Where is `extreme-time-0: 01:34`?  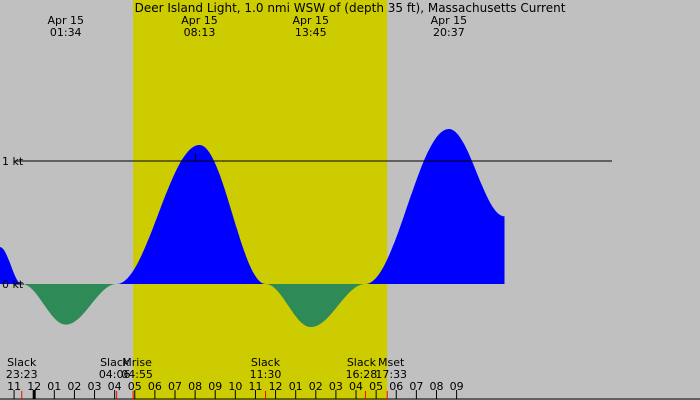 extreme-time-0: 01:34 is located at coordinates (66, 32).